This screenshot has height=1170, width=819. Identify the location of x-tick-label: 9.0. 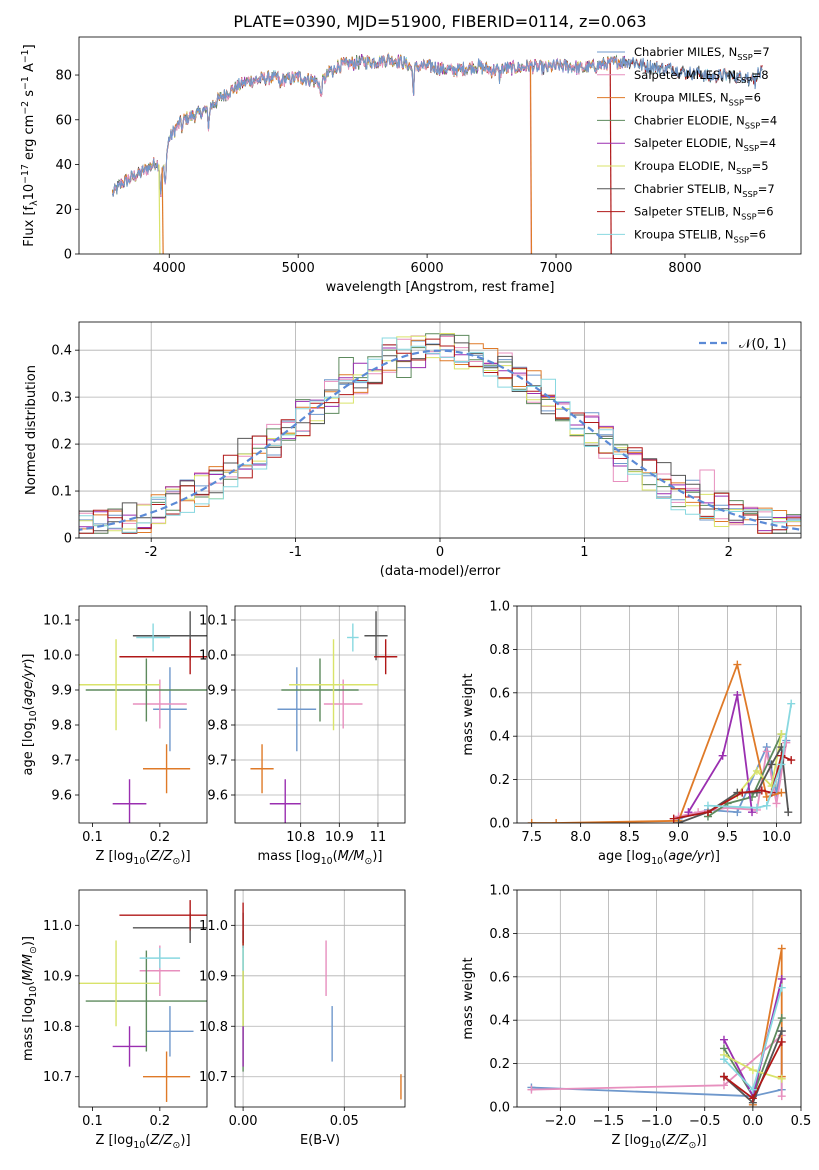
(678, 837).